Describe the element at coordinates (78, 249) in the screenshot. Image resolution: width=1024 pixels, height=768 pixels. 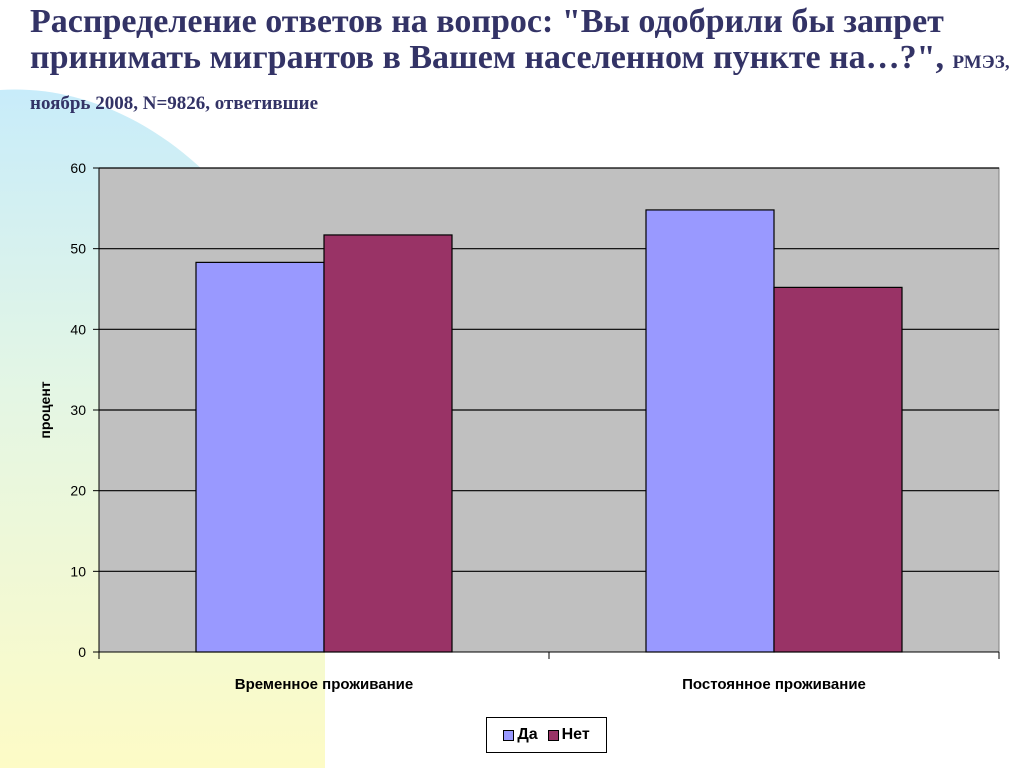
I see `y-tick-label: 50` at that location.